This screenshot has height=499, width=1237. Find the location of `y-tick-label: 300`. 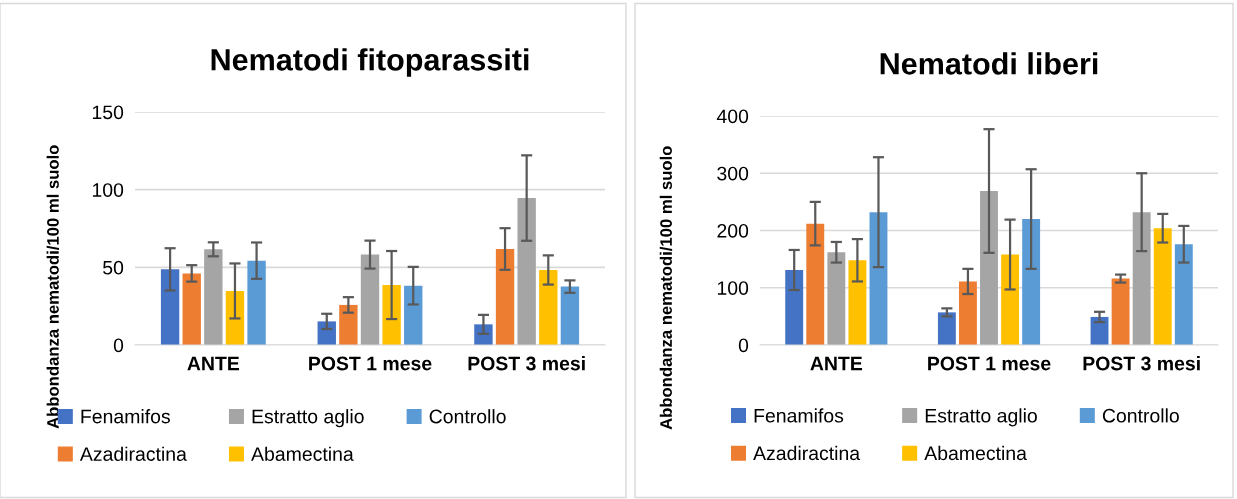

y-tick-label: 300 is located at coordinates (733, 173).